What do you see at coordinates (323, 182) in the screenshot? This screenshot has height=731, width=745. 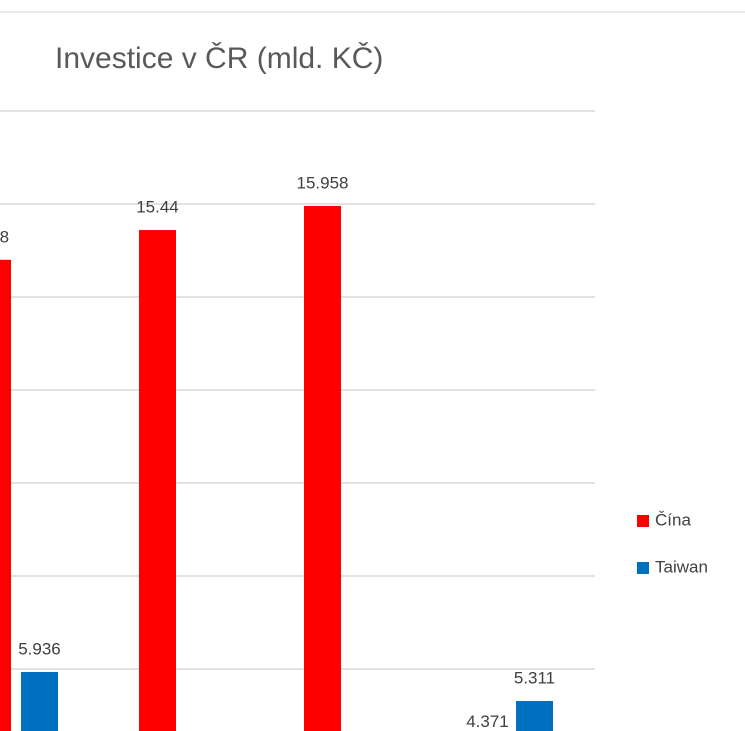 I see `data-label: 15.958` at bounding box center [323, 182].